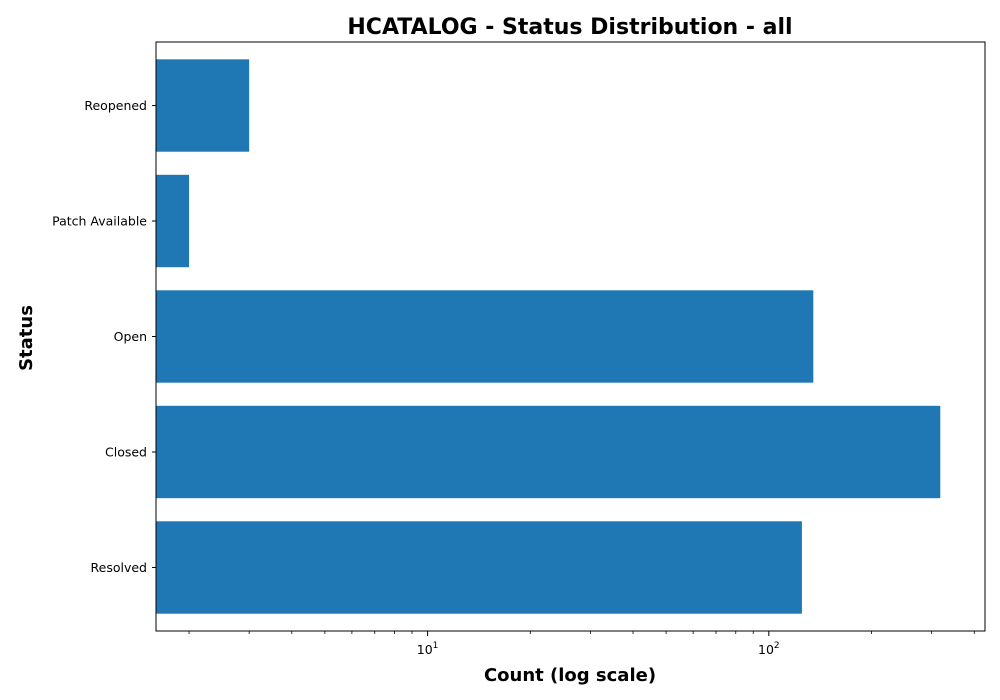  Describe the element at coordinates (130, 336) in the screenshot. I see `y-tick-label: Open` at that location.